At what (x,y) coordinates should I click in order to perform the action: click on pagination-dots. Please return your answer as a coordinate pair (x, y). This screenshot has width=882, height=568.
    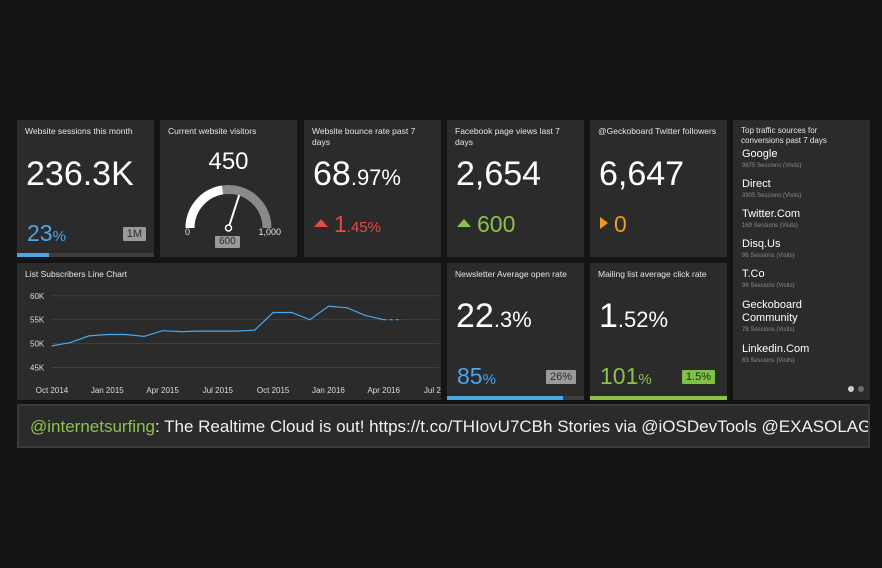
    Looking at the image, I should click on (856, 389).